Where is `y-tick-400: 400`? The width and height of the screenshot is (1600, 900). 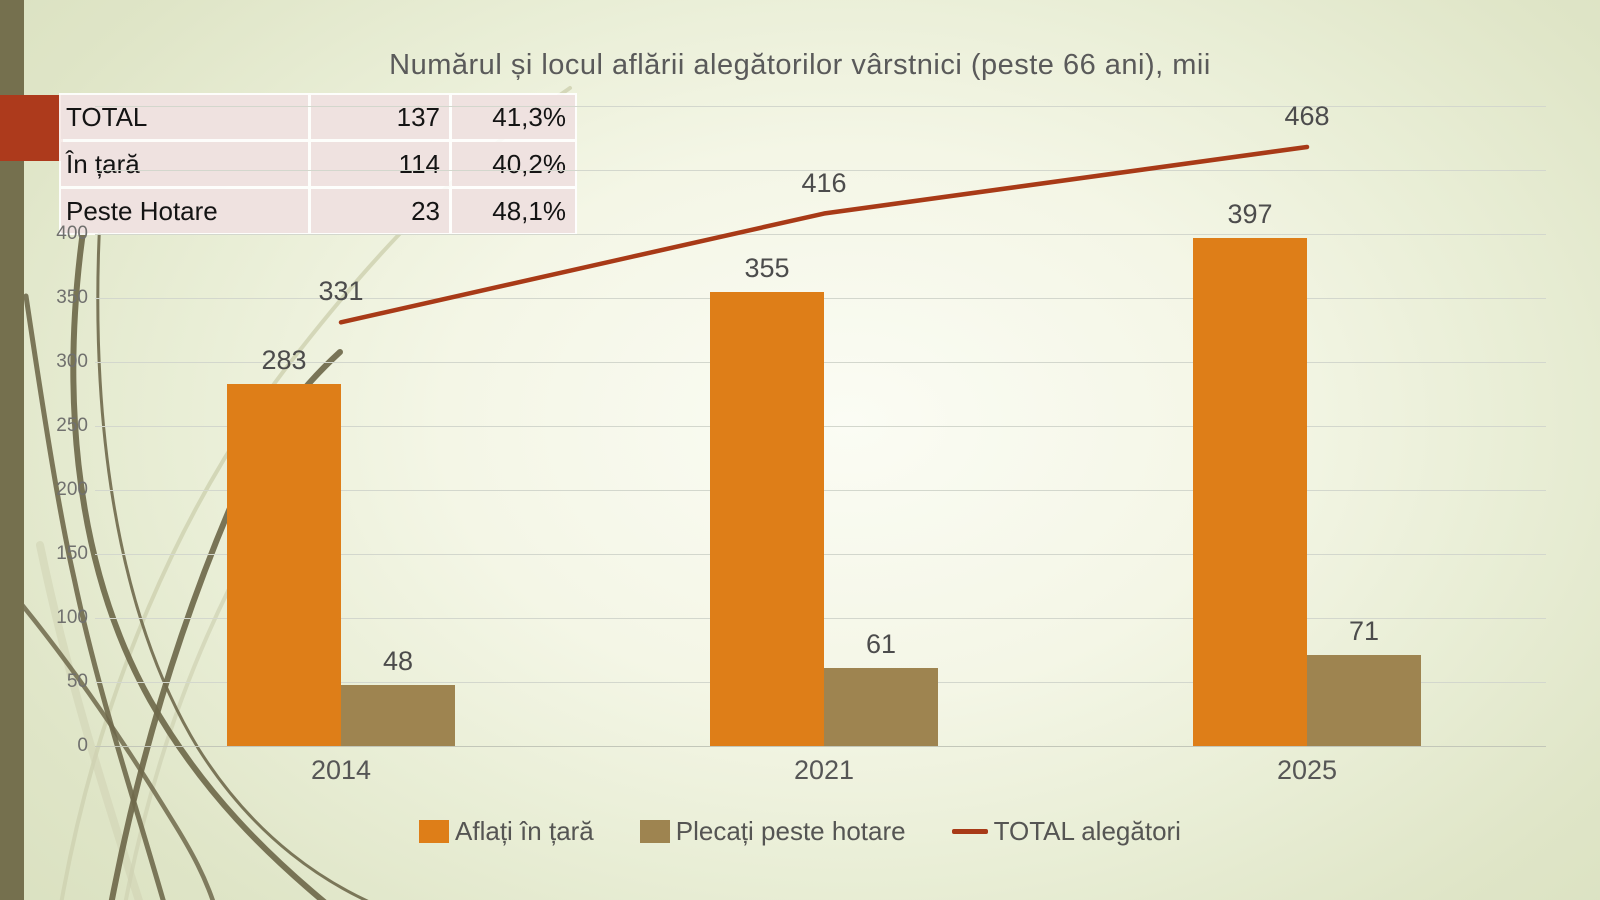
y-tick-400: 400 is located at coordinates (72, 233).